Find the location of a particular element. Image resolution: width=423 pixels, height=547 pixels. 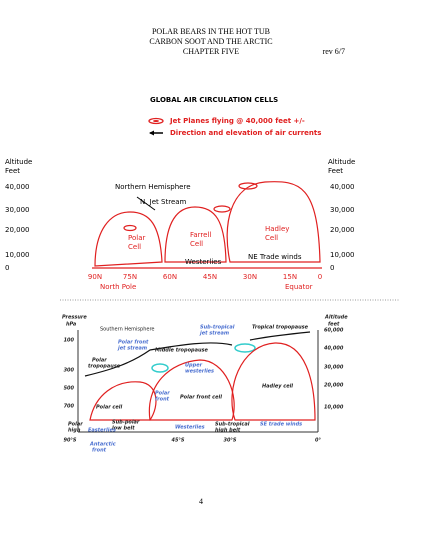

label: Upper is located at coordinates (194, 366).